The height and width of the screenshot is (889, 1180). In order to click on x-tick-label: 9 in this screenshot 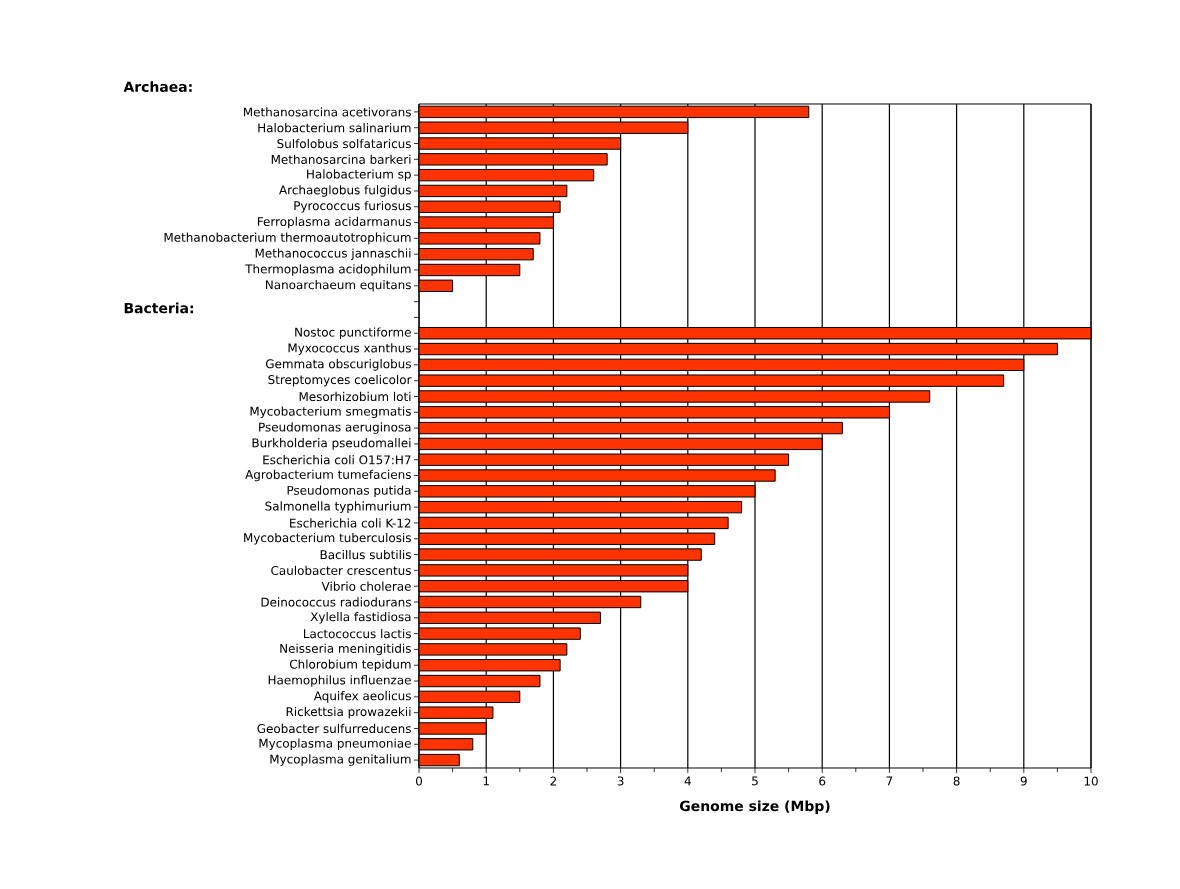, I will do `click(1023, 781)`.